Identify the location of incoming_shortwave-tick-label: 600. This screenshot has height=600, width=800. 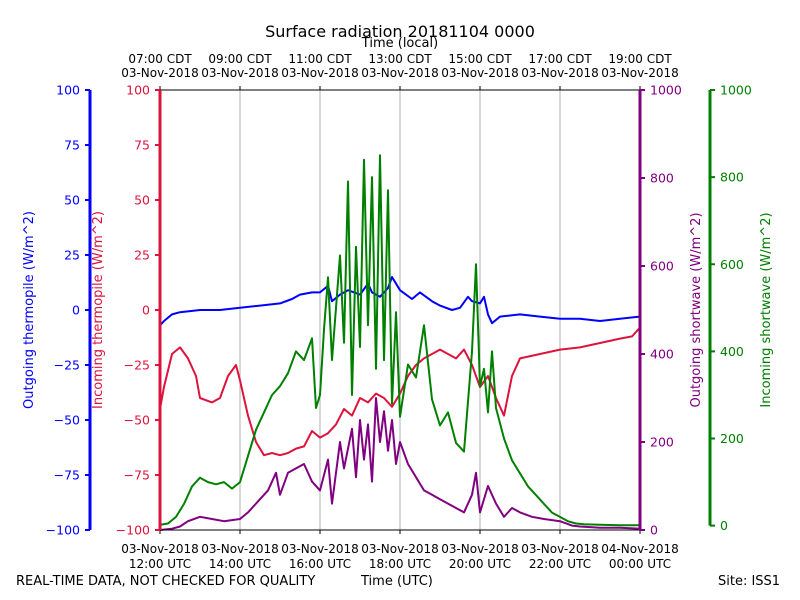
(732, 264).